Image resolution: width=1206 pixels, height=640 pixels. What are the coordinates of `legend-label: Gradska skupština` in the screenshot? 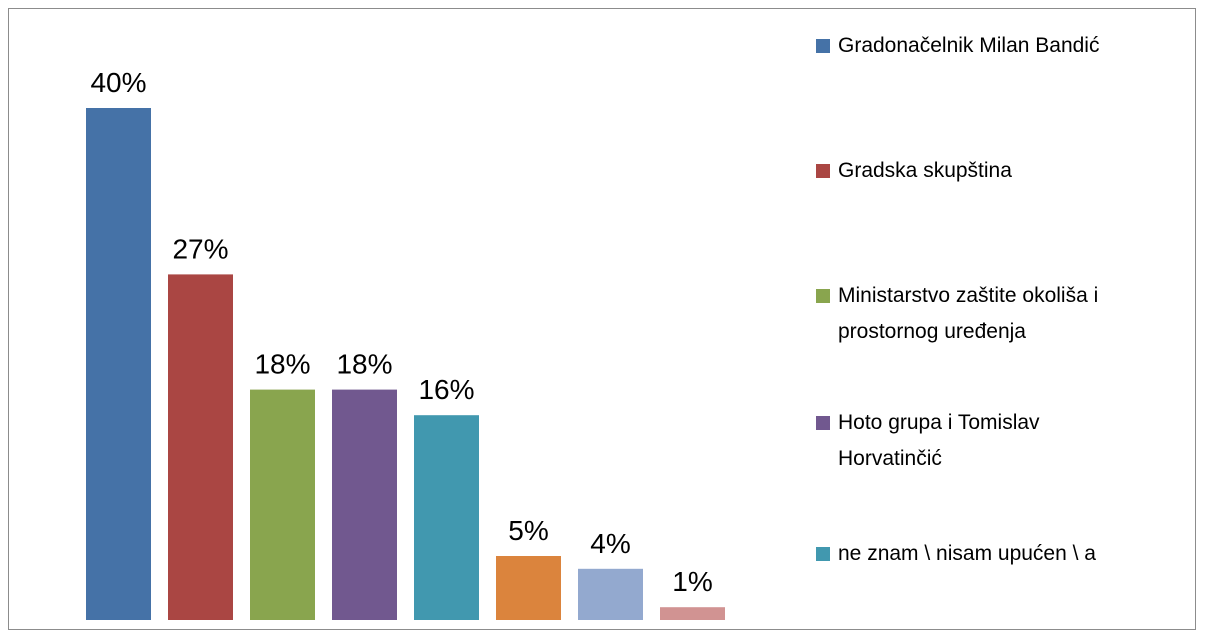 It's located at (925, 170).